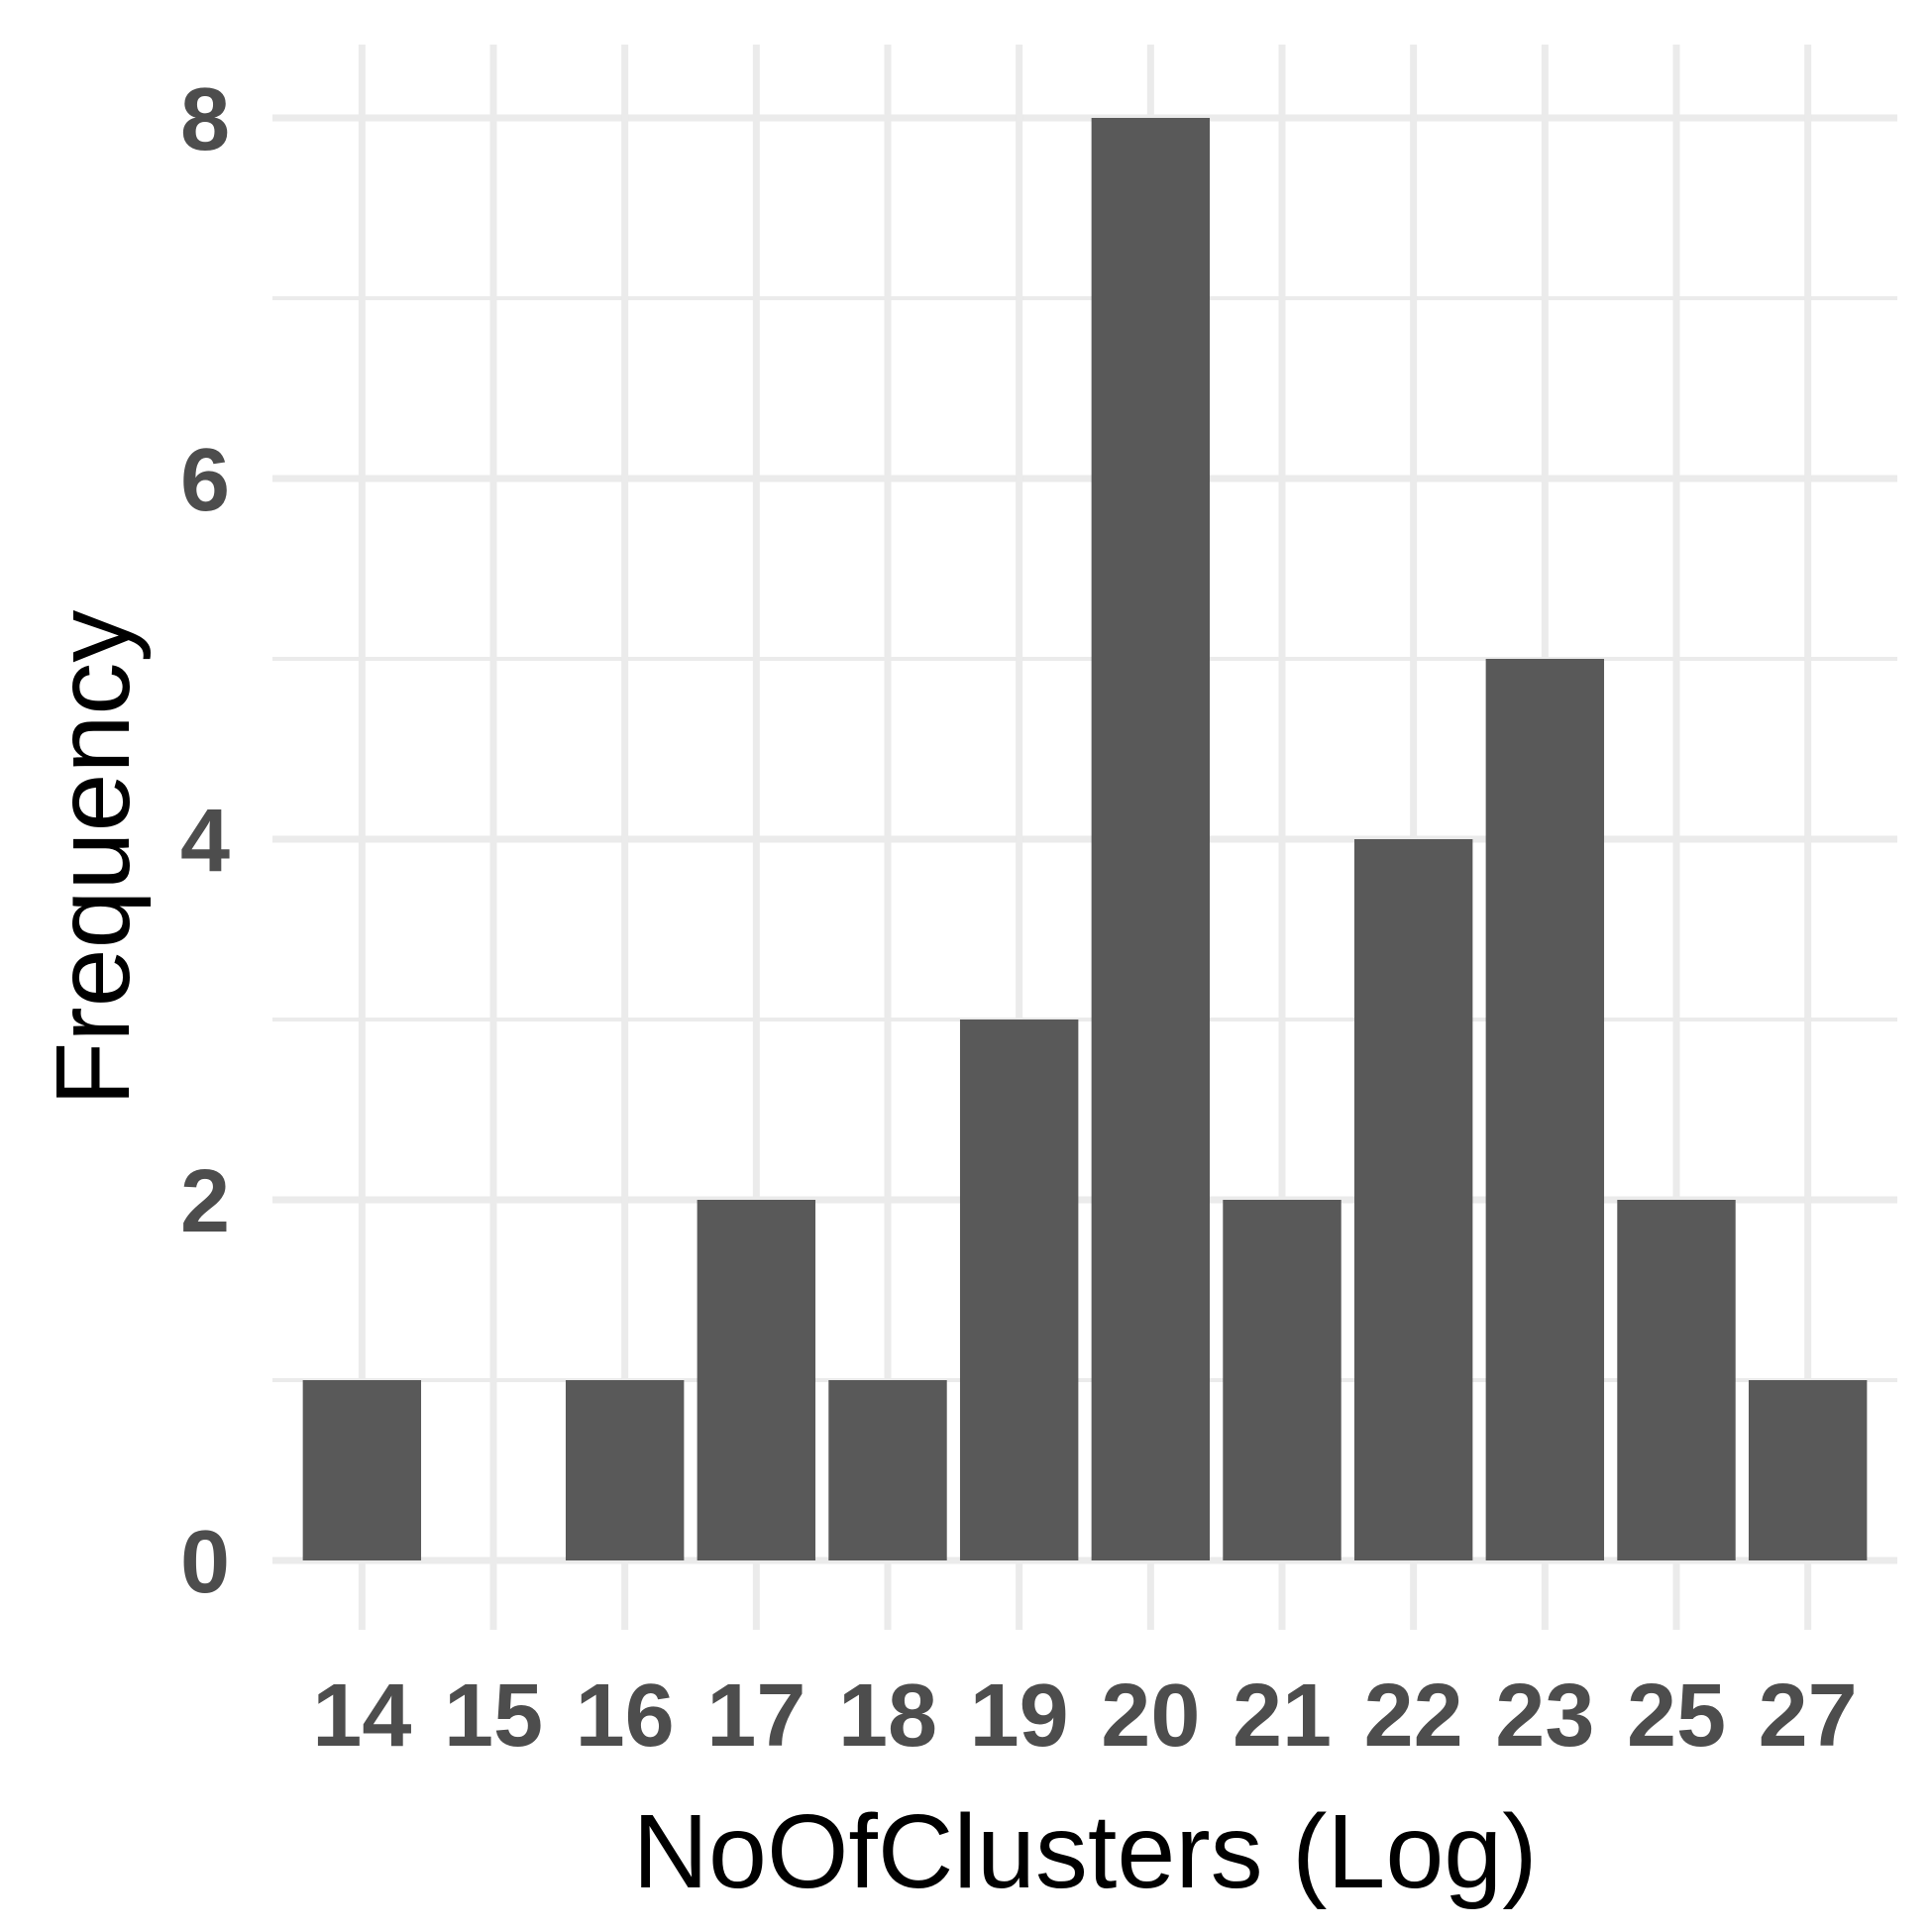  I want to click on x-tick-label: 19, so click(1020, 1716).